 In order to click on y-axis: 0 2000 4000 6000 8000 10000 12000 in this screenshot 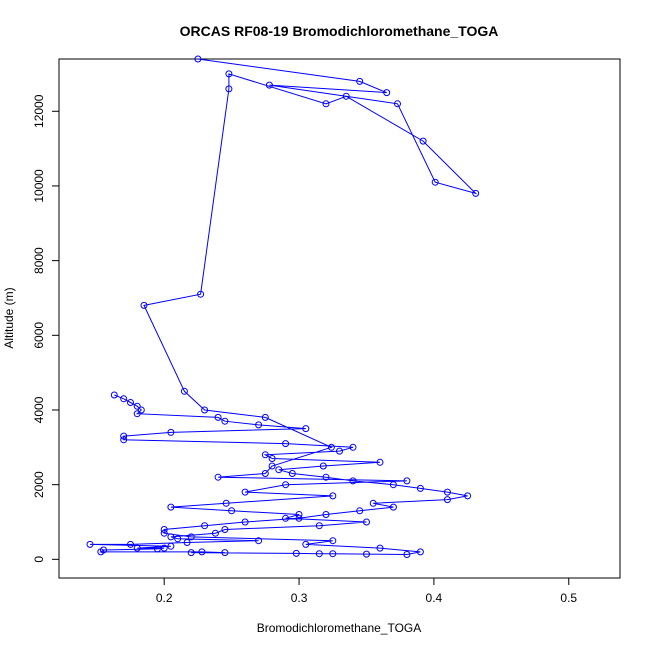, I will do `click(46, 328)`.